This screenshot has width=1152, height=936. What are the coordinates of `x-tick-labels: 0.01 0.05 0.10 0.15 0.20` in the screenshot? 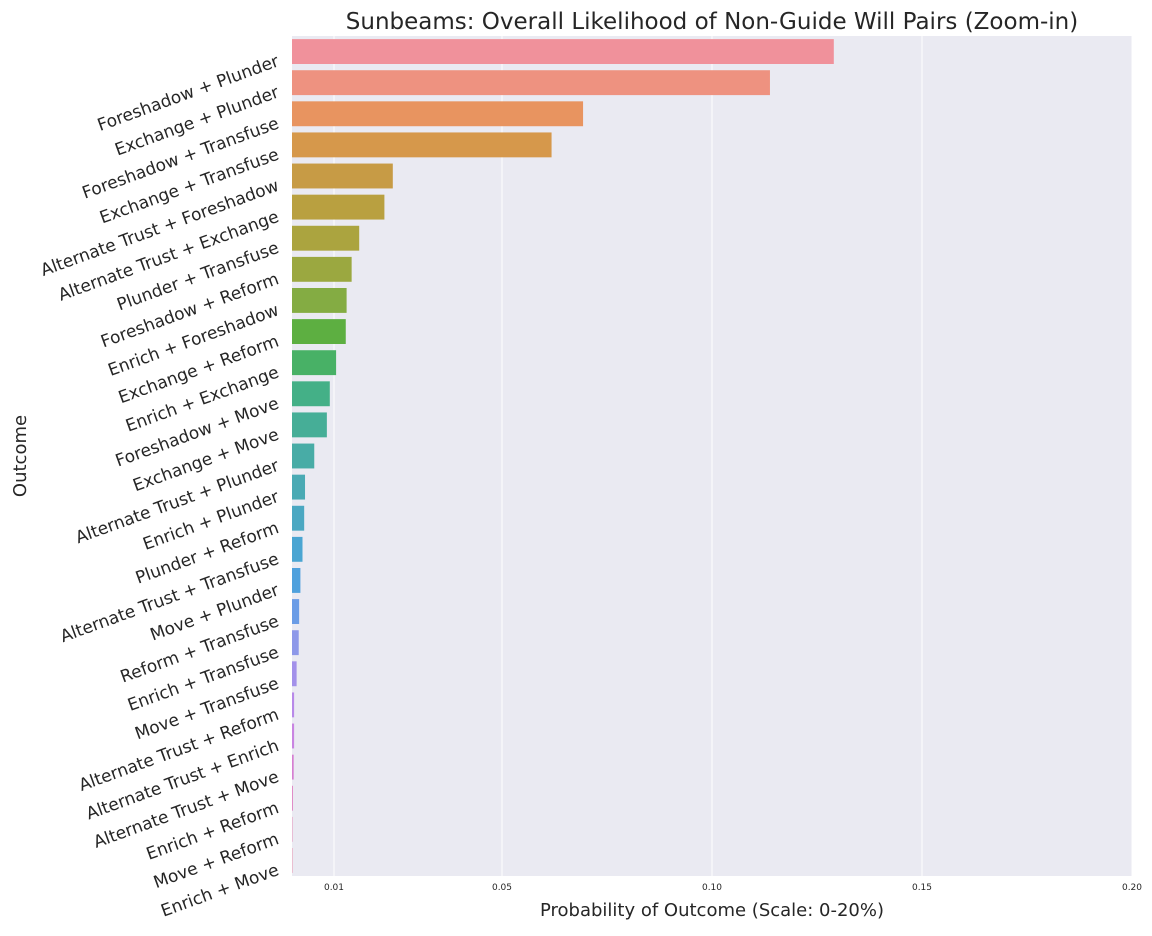 It's located at (733, 888).